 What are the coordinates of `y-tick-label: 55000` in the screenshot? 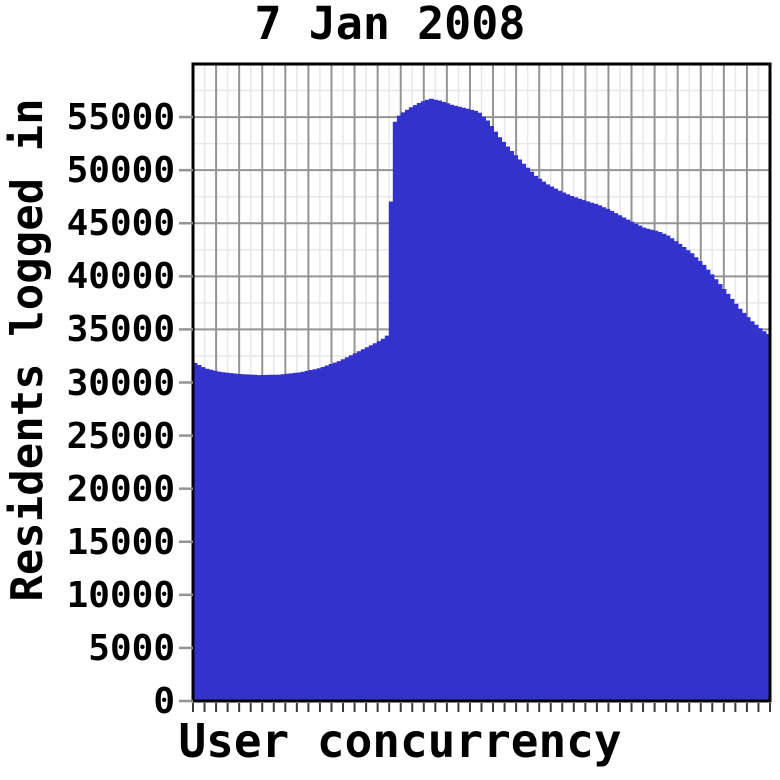 It's located at (120, 118).